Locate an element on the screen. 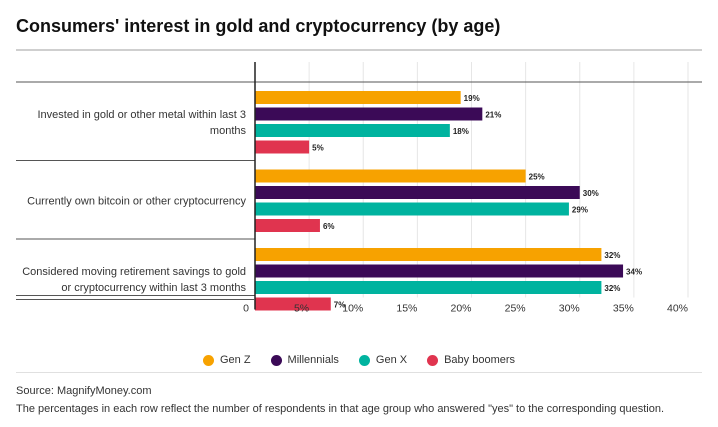 The image size is (718, 427). legend-item: Gen Z is located at coordinates (226, 360).